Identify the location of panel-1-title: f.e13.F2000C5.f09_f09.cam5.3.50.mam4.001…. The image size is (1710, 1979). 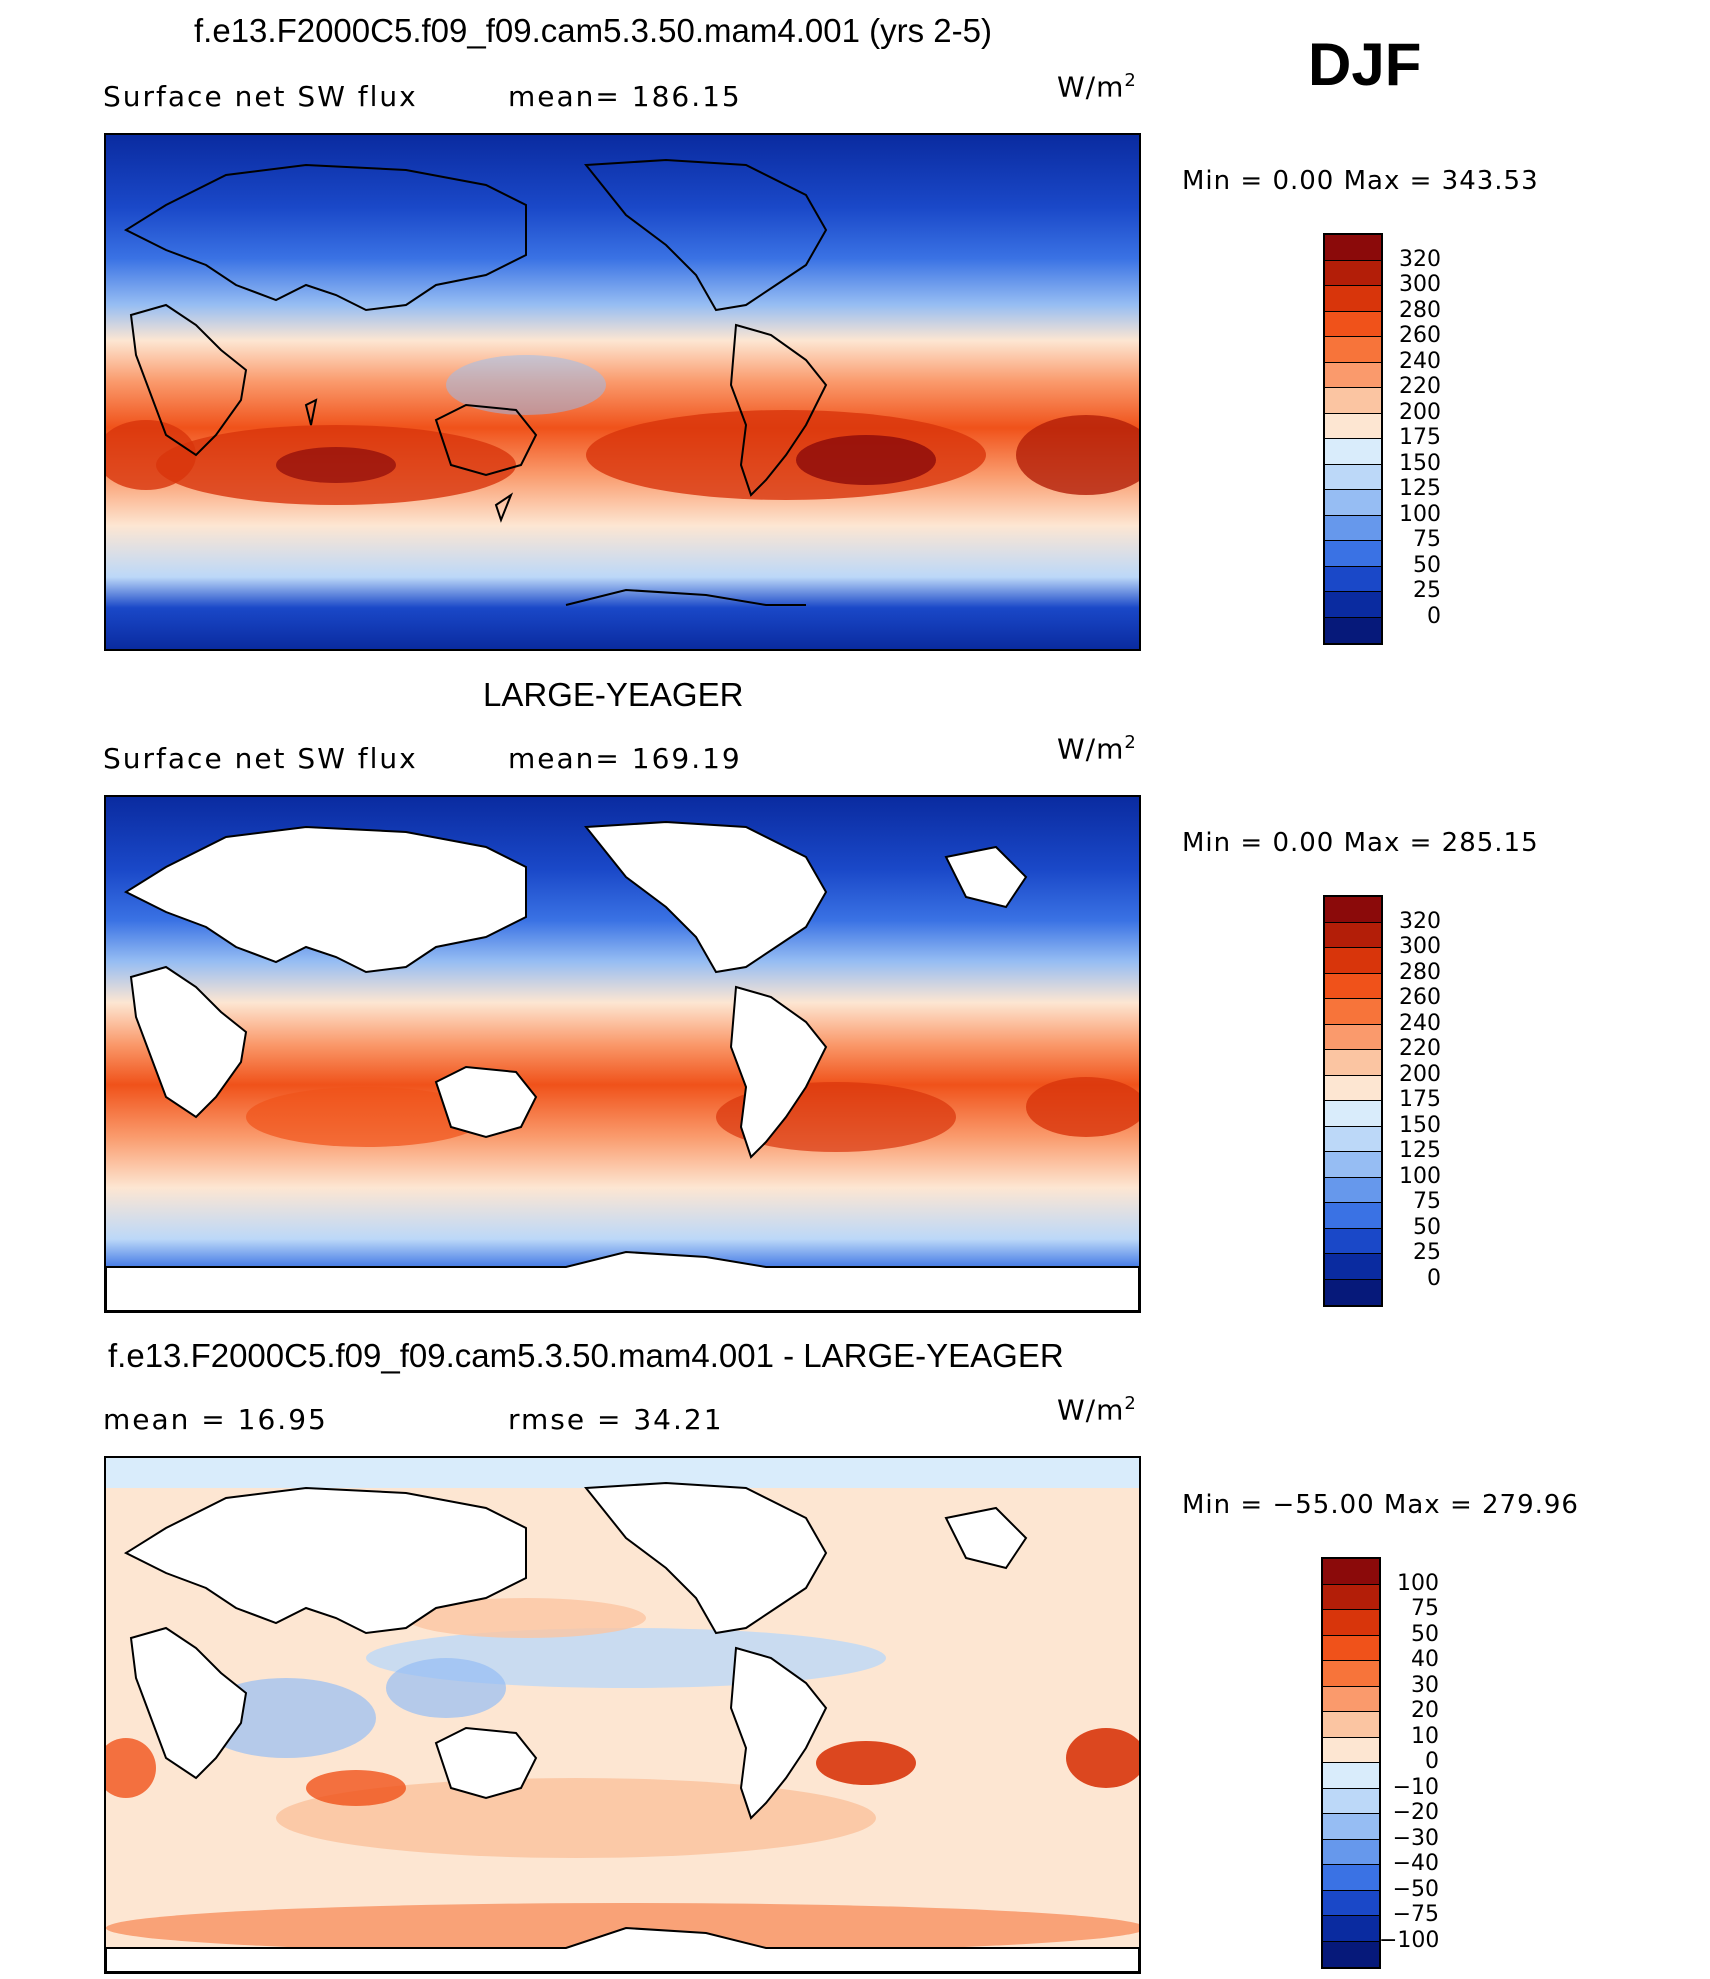
(593, 30).